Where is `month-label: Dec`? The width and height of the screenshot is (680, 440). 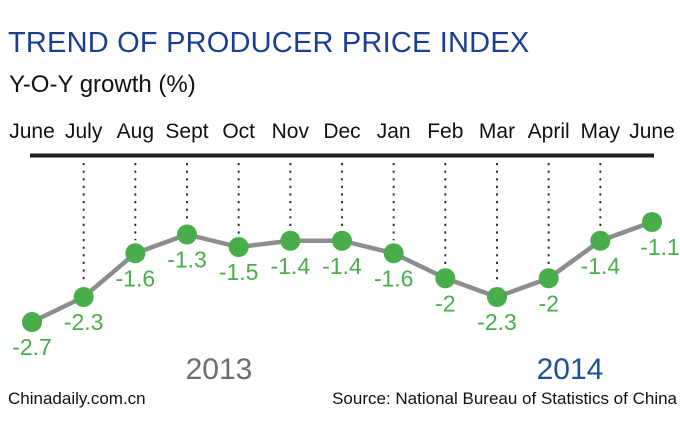
month-label: Dec is located at coordinates (341, 131).